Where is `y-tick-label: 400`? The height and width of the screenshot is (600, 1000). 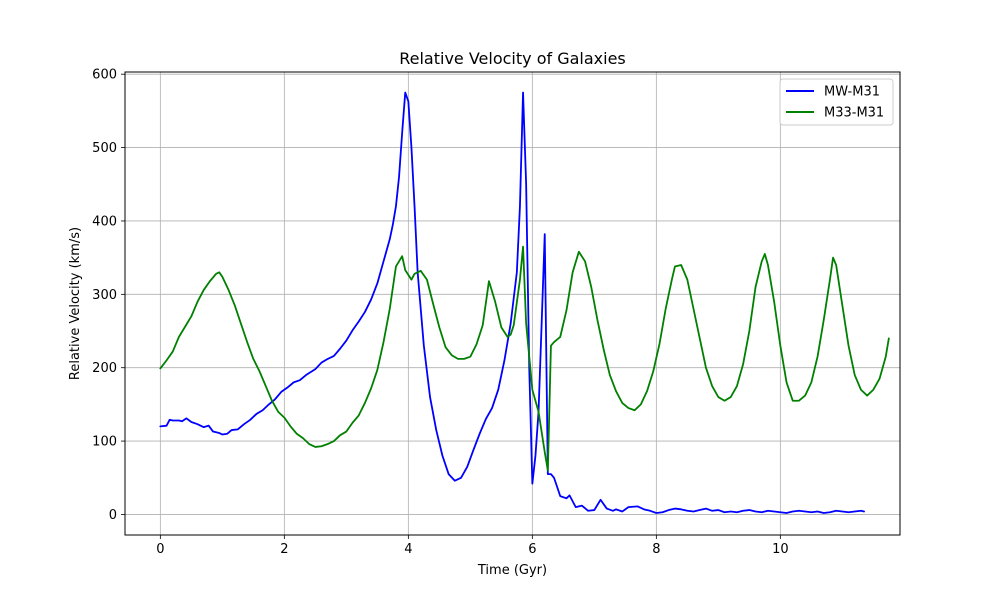 y-tick-label: 400 is located at coordinates (104, 221).